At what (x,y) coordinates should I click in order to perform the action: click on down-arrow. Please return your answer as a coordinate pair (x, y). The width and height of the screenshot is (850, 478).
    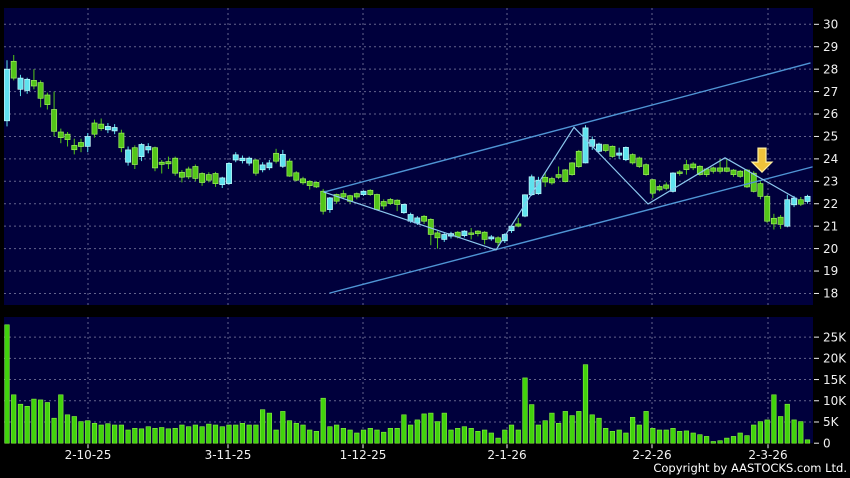
    Looking at the image, I should click on (762, 160).